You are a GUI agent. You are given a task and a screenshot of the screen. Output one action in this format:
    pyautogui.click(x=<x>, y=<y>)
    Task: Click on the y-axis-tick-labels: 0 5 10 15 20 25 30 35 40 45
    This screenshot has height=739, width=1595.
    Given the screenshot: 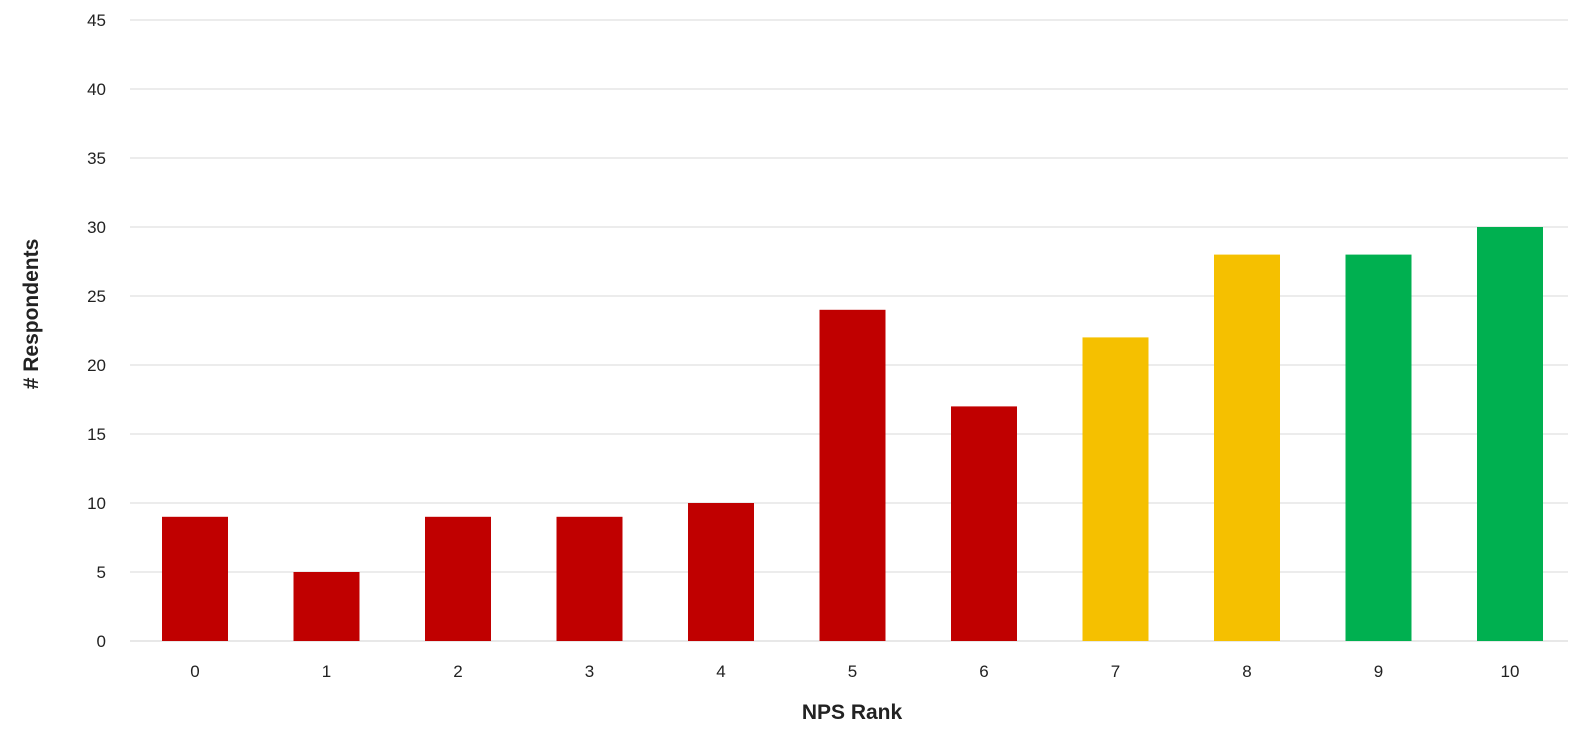 What is the action you would take?
    pyautogui.click(x=96, y=331)
    